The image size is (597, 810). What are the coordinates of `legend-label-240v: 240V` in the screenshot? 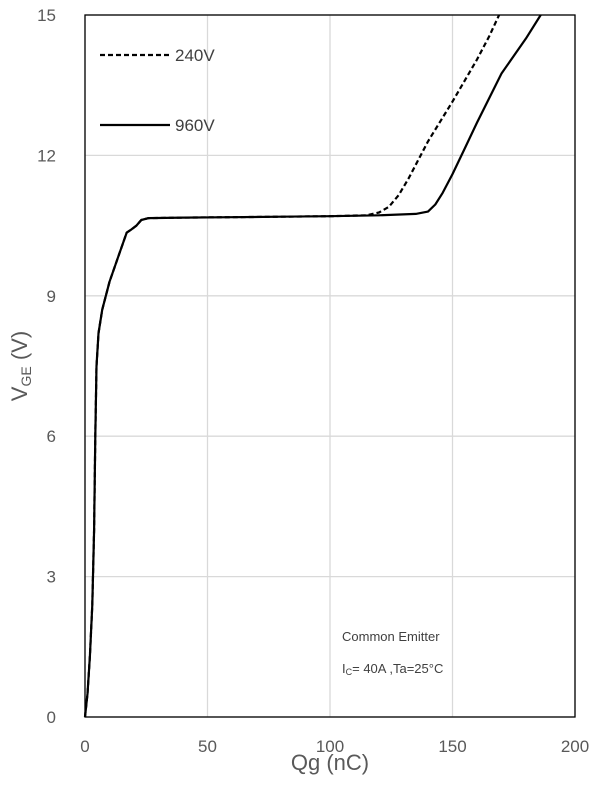 It's located at (195, 55).